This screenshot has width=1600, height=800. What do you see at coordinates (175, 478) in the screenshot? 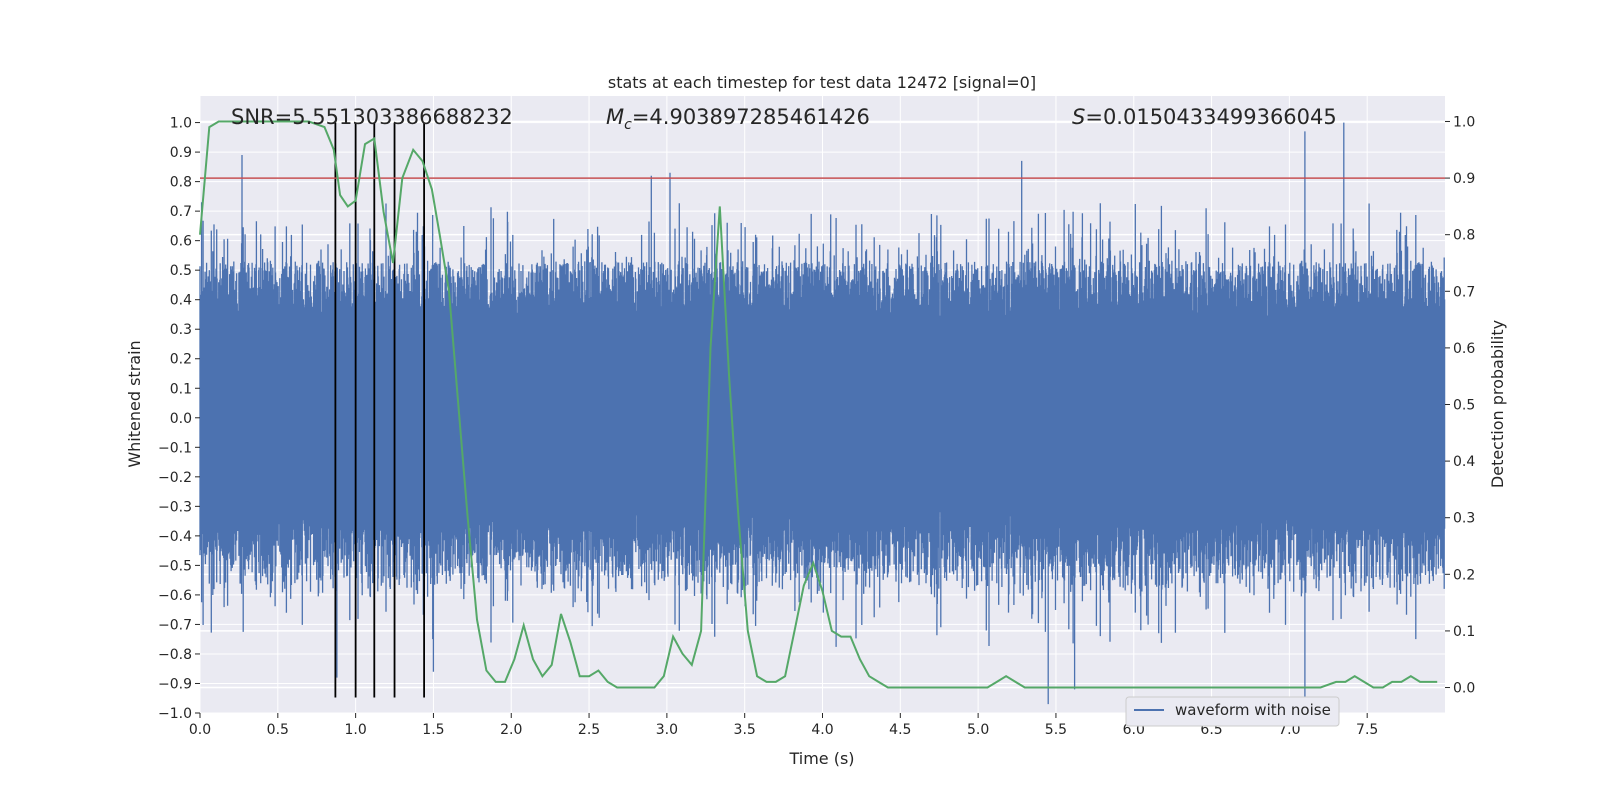
I see `y-tick-label: −0.2` at bounding box center [175, 478].